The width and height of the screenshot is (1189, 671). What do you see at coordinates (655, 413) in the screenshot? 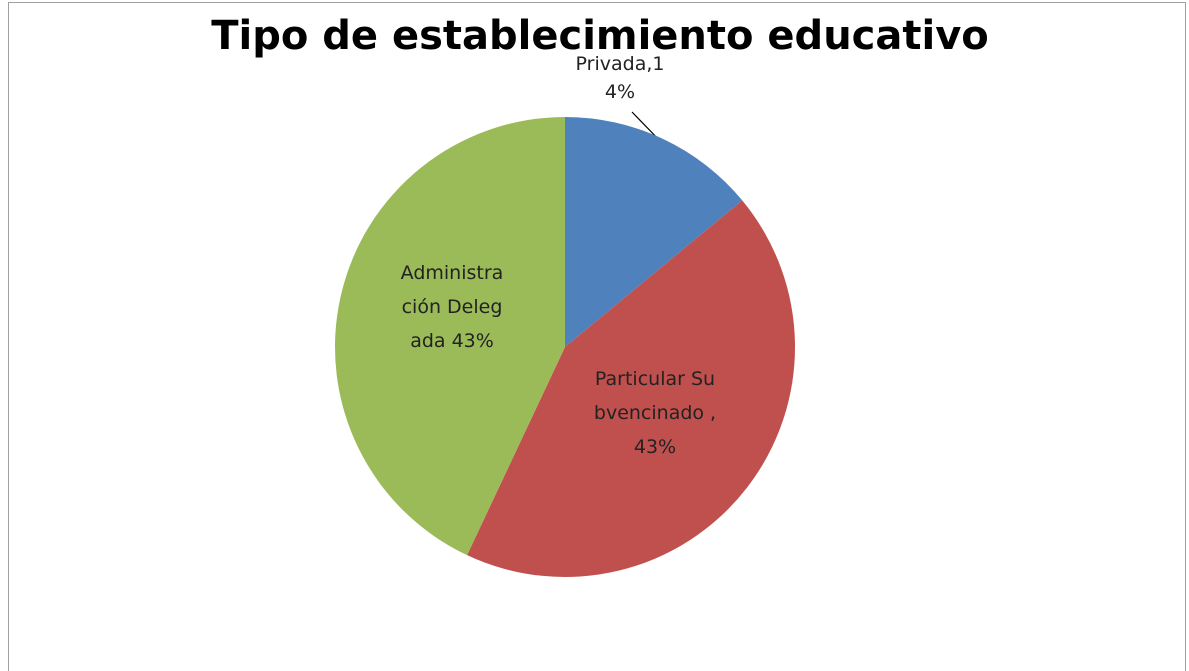
I see `data-label: Particular Subvencinado ,43%` at bounding box center [655, 413].